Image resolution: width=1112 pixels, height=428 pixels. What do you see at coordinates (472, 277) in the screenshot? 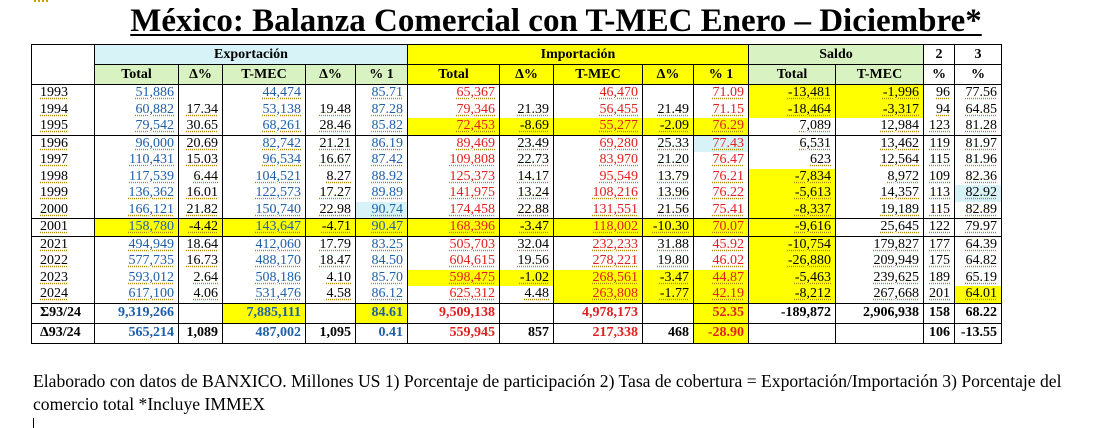
I see `cell-value: 598,475` at bounding box center [472, 277].